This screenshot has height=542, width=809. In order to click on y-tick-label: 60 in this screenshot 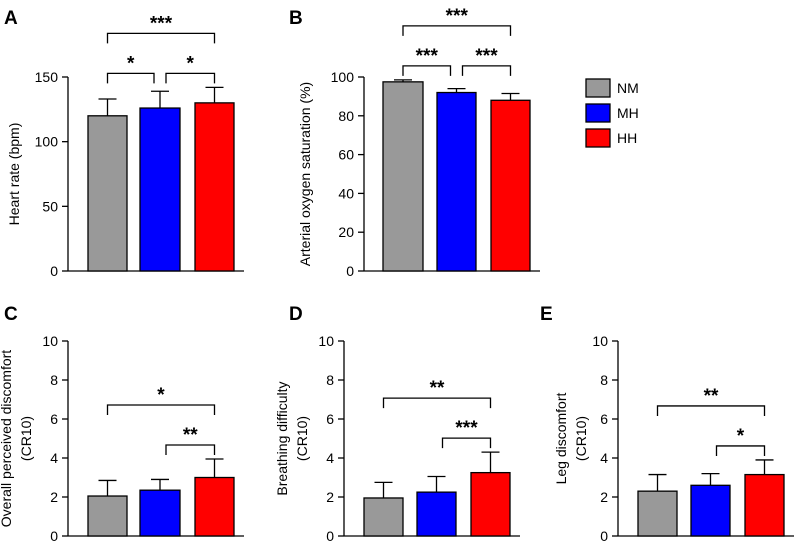, I will do `click(346, 155)`.